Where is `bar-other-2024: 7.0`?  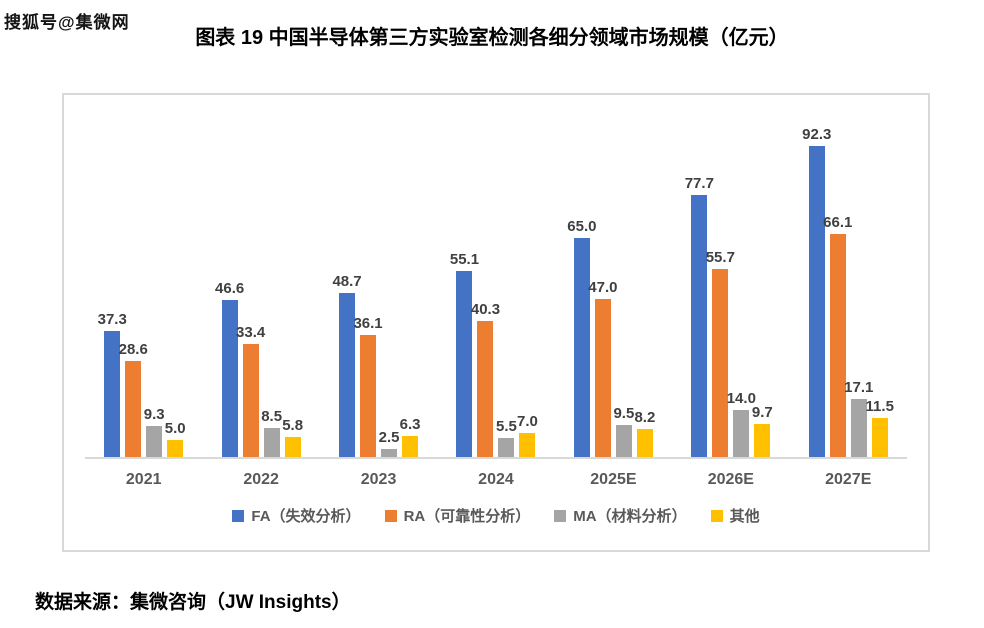
bar-other-2024: 7.0 is located at coordinates (527, 435).